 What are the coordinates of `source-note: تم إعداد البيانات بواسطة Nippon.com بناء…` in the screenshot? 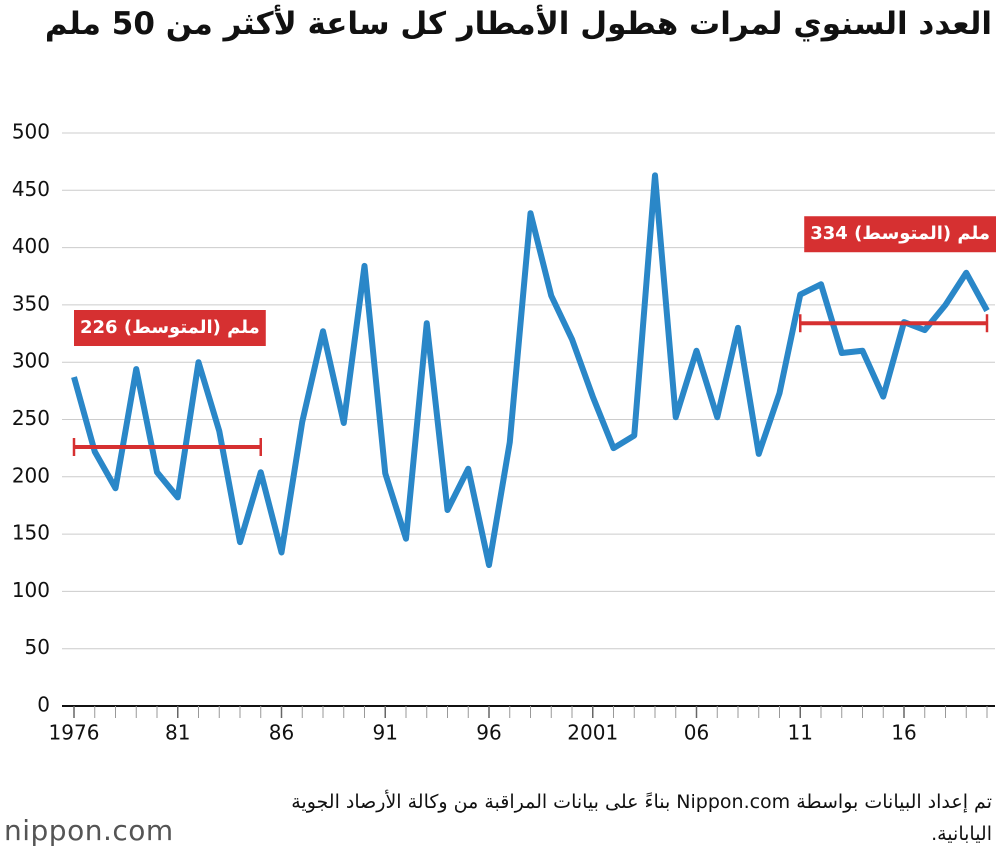 It's located at (641, 818).